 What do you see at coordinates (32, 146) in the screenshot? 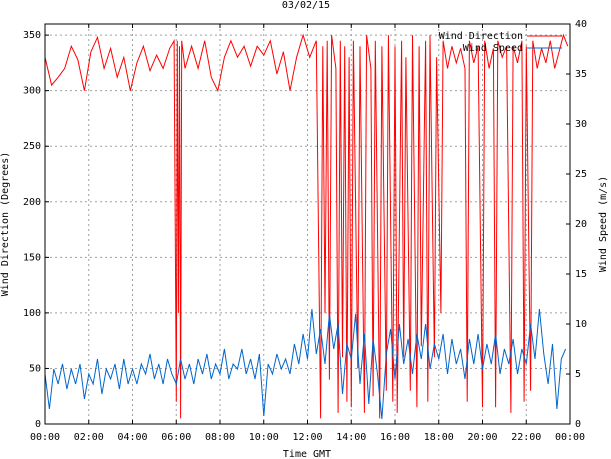
I see `y-left-tick-label: 250` at bounding box center [32, 146].